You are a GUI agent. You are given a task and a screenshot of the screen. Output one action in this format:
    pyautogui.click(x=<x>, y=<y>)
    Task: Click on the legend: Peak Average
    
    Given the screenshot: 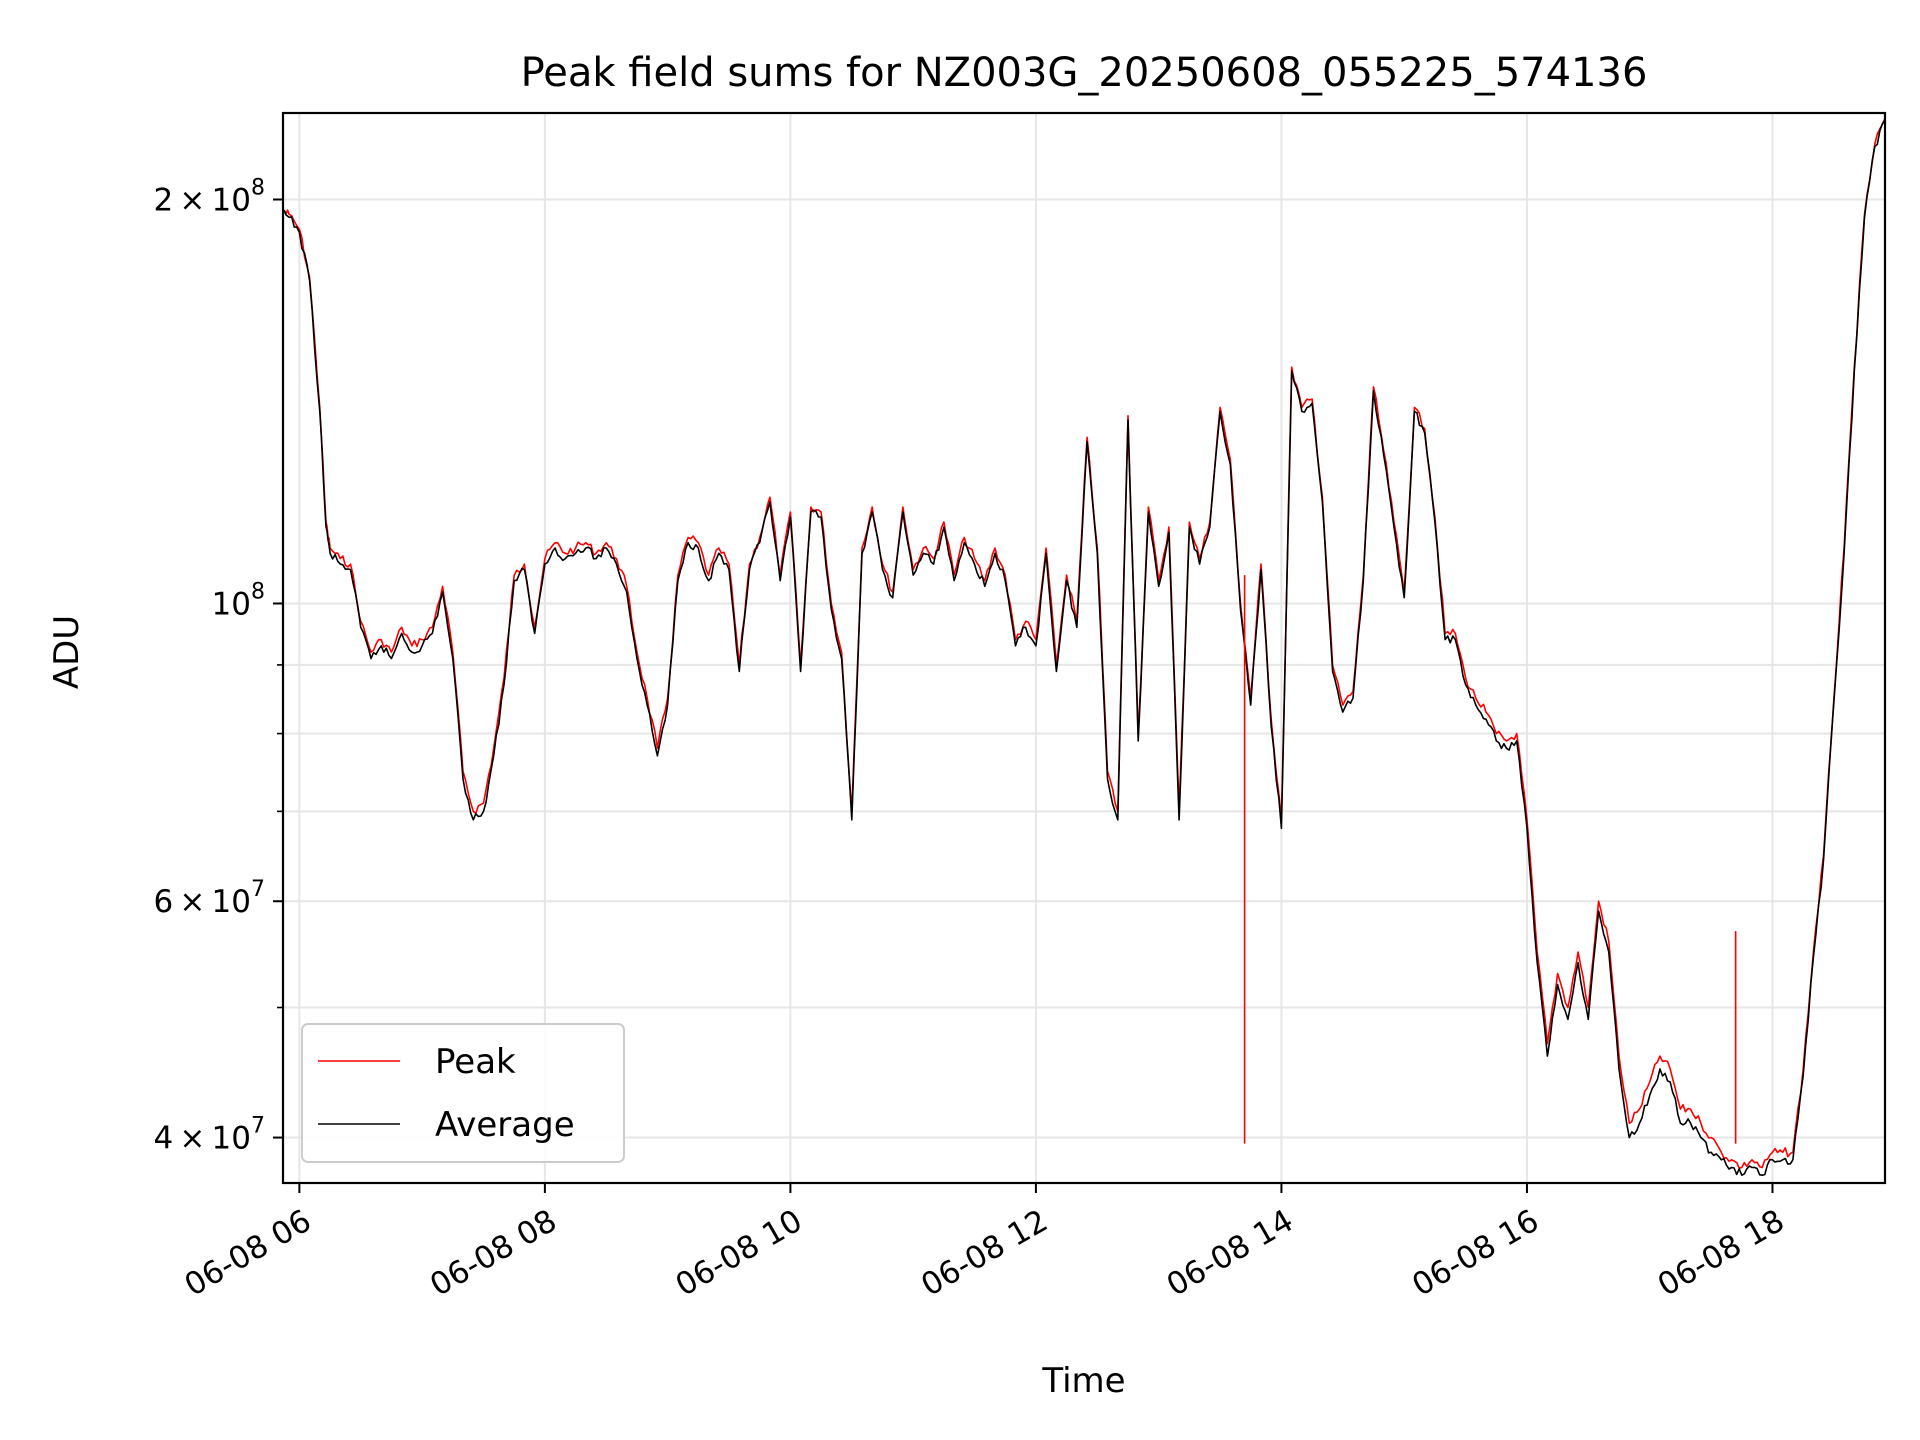 What is the action you would take?
    pyautogui.click(x=463, y=1093)
    